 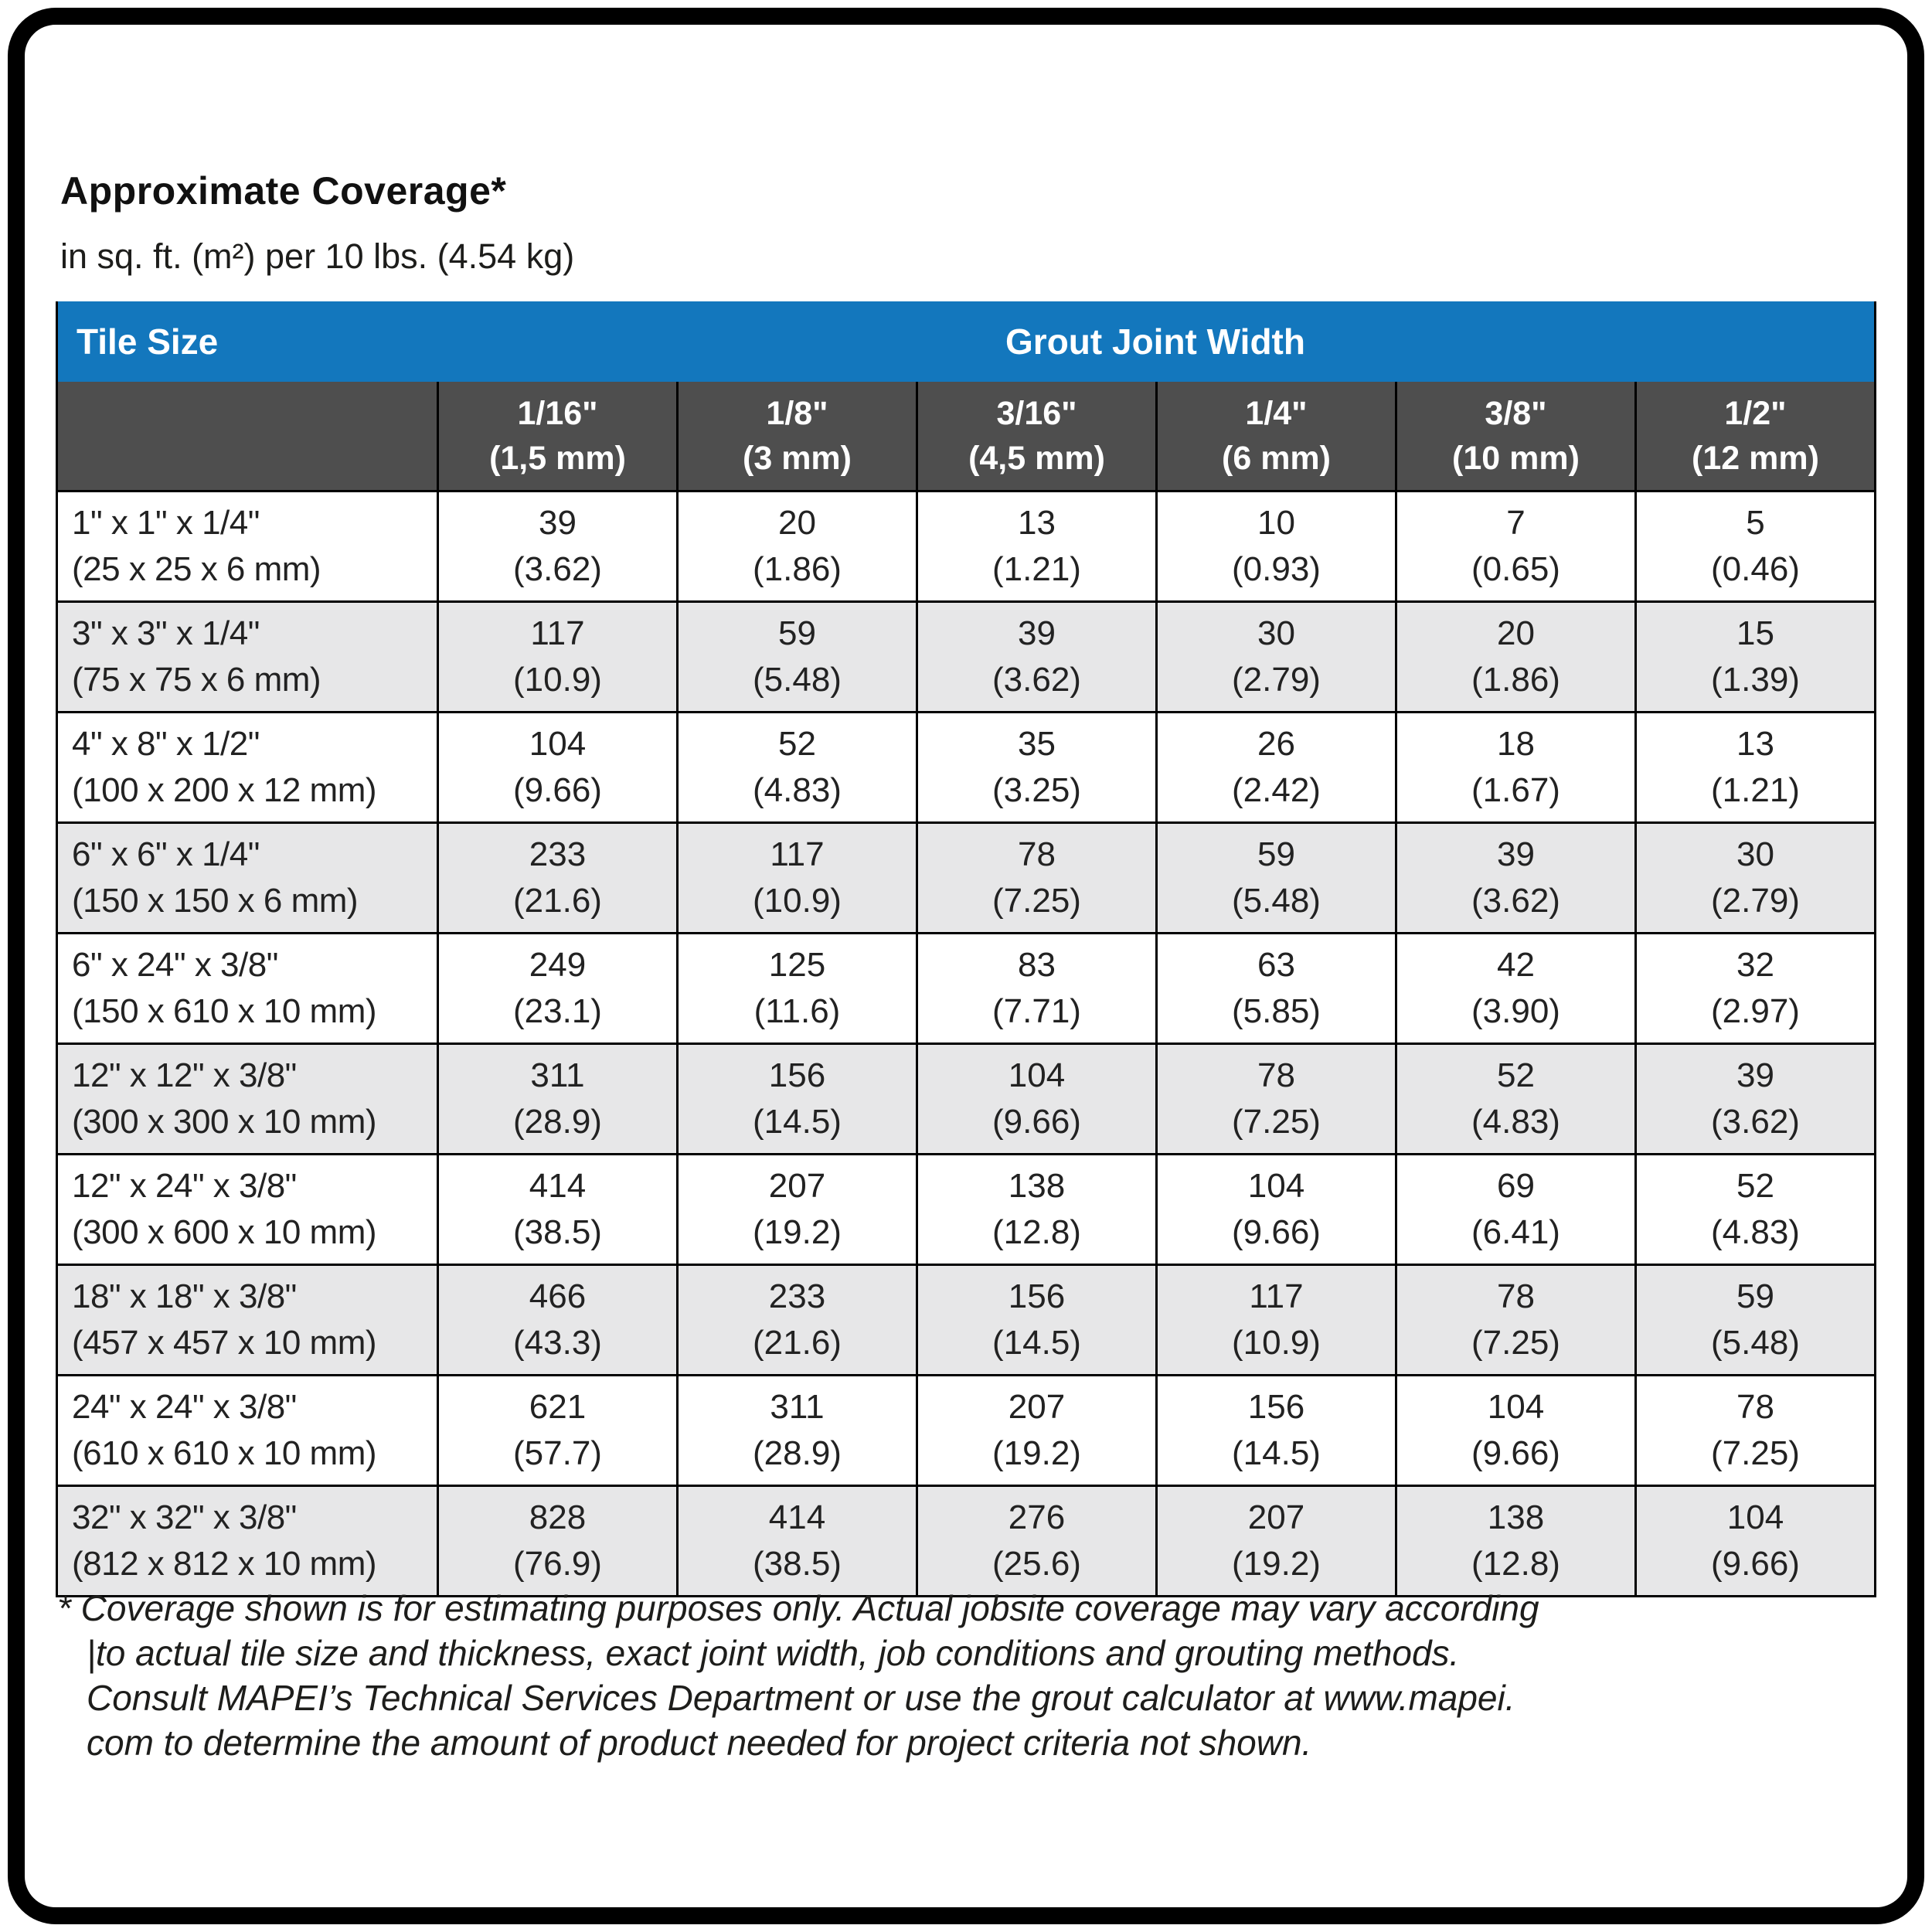 What do you see at coordinates (1035, 1431) in the screenshot?
I see `coverage-cell: 207 (19.2)` at bounding box center [1035, 1431].